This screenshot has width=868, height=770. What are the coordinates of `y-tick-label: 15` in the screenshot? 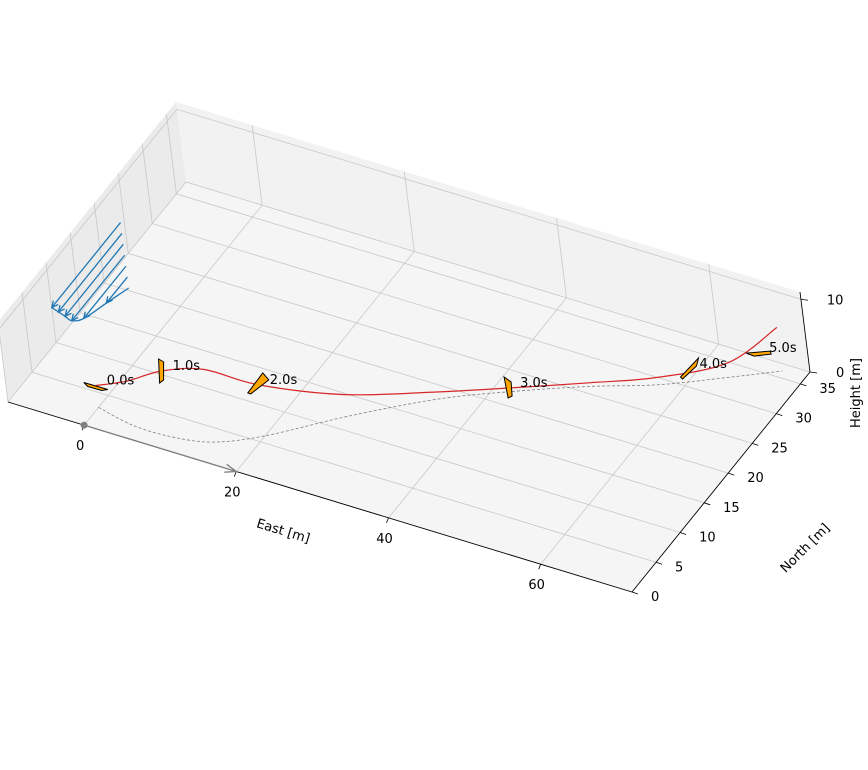 It's located at (731, 508).